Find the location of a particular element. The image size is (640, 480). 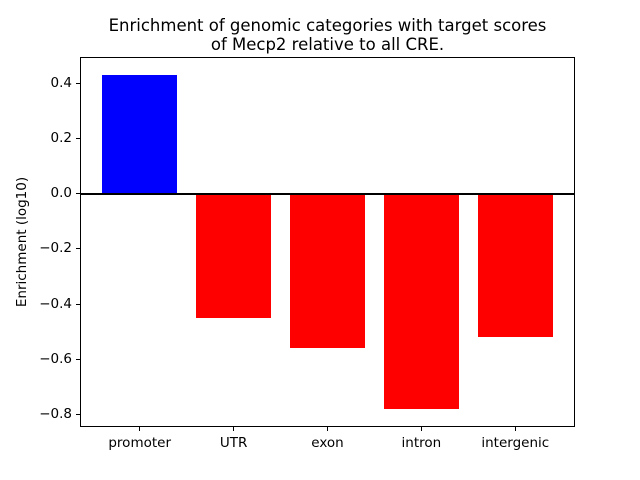

y-tick-label: 0.4 is located at coordinates (61, 82).